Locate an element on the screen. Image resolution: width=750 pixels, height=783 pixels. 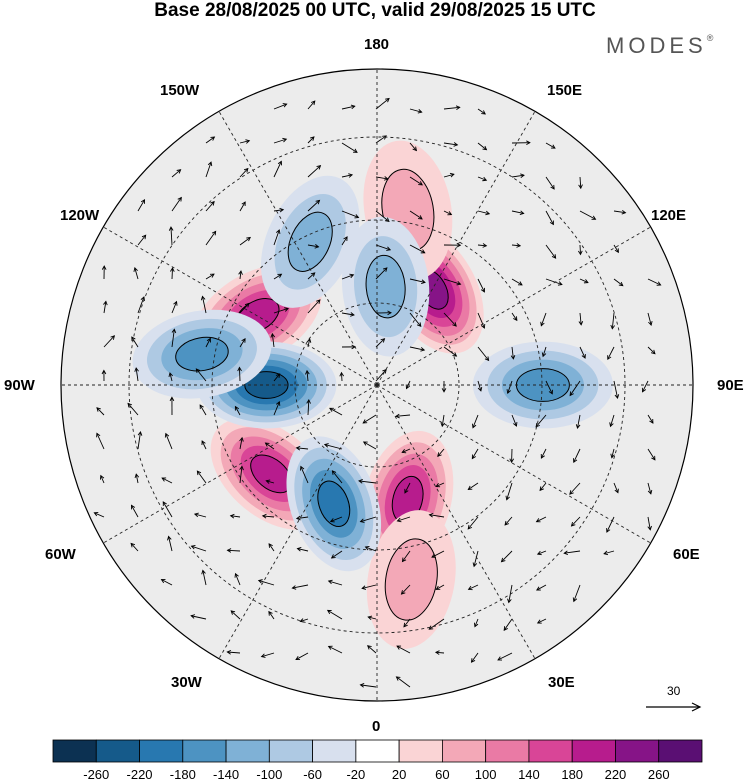
colorbar-label: 180 is located at coordinates (572, 774).